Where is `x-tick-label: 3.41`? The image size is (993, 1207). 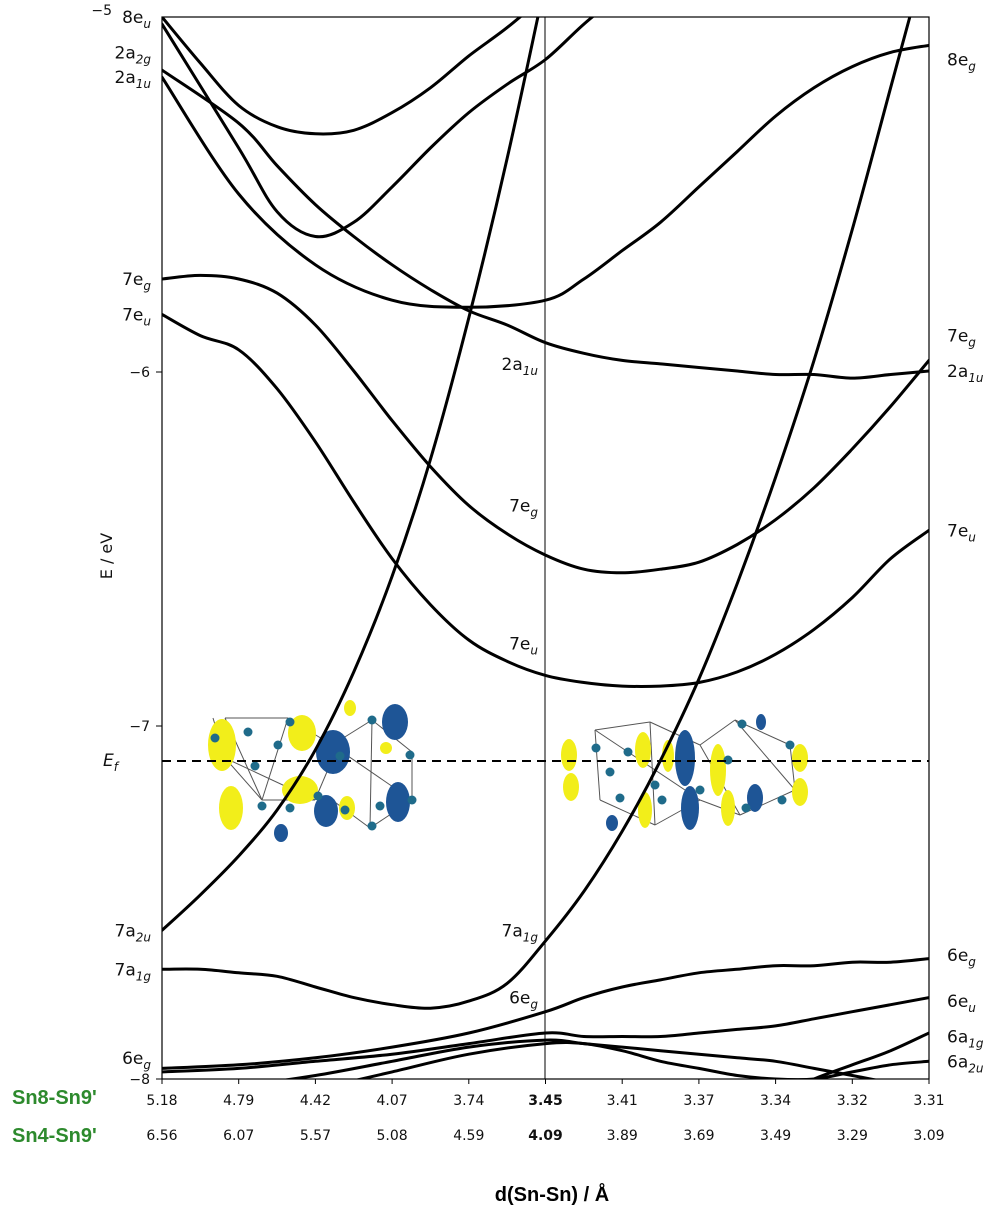 x-tick-label: 3.41 is located at coordinates (622, 1101).